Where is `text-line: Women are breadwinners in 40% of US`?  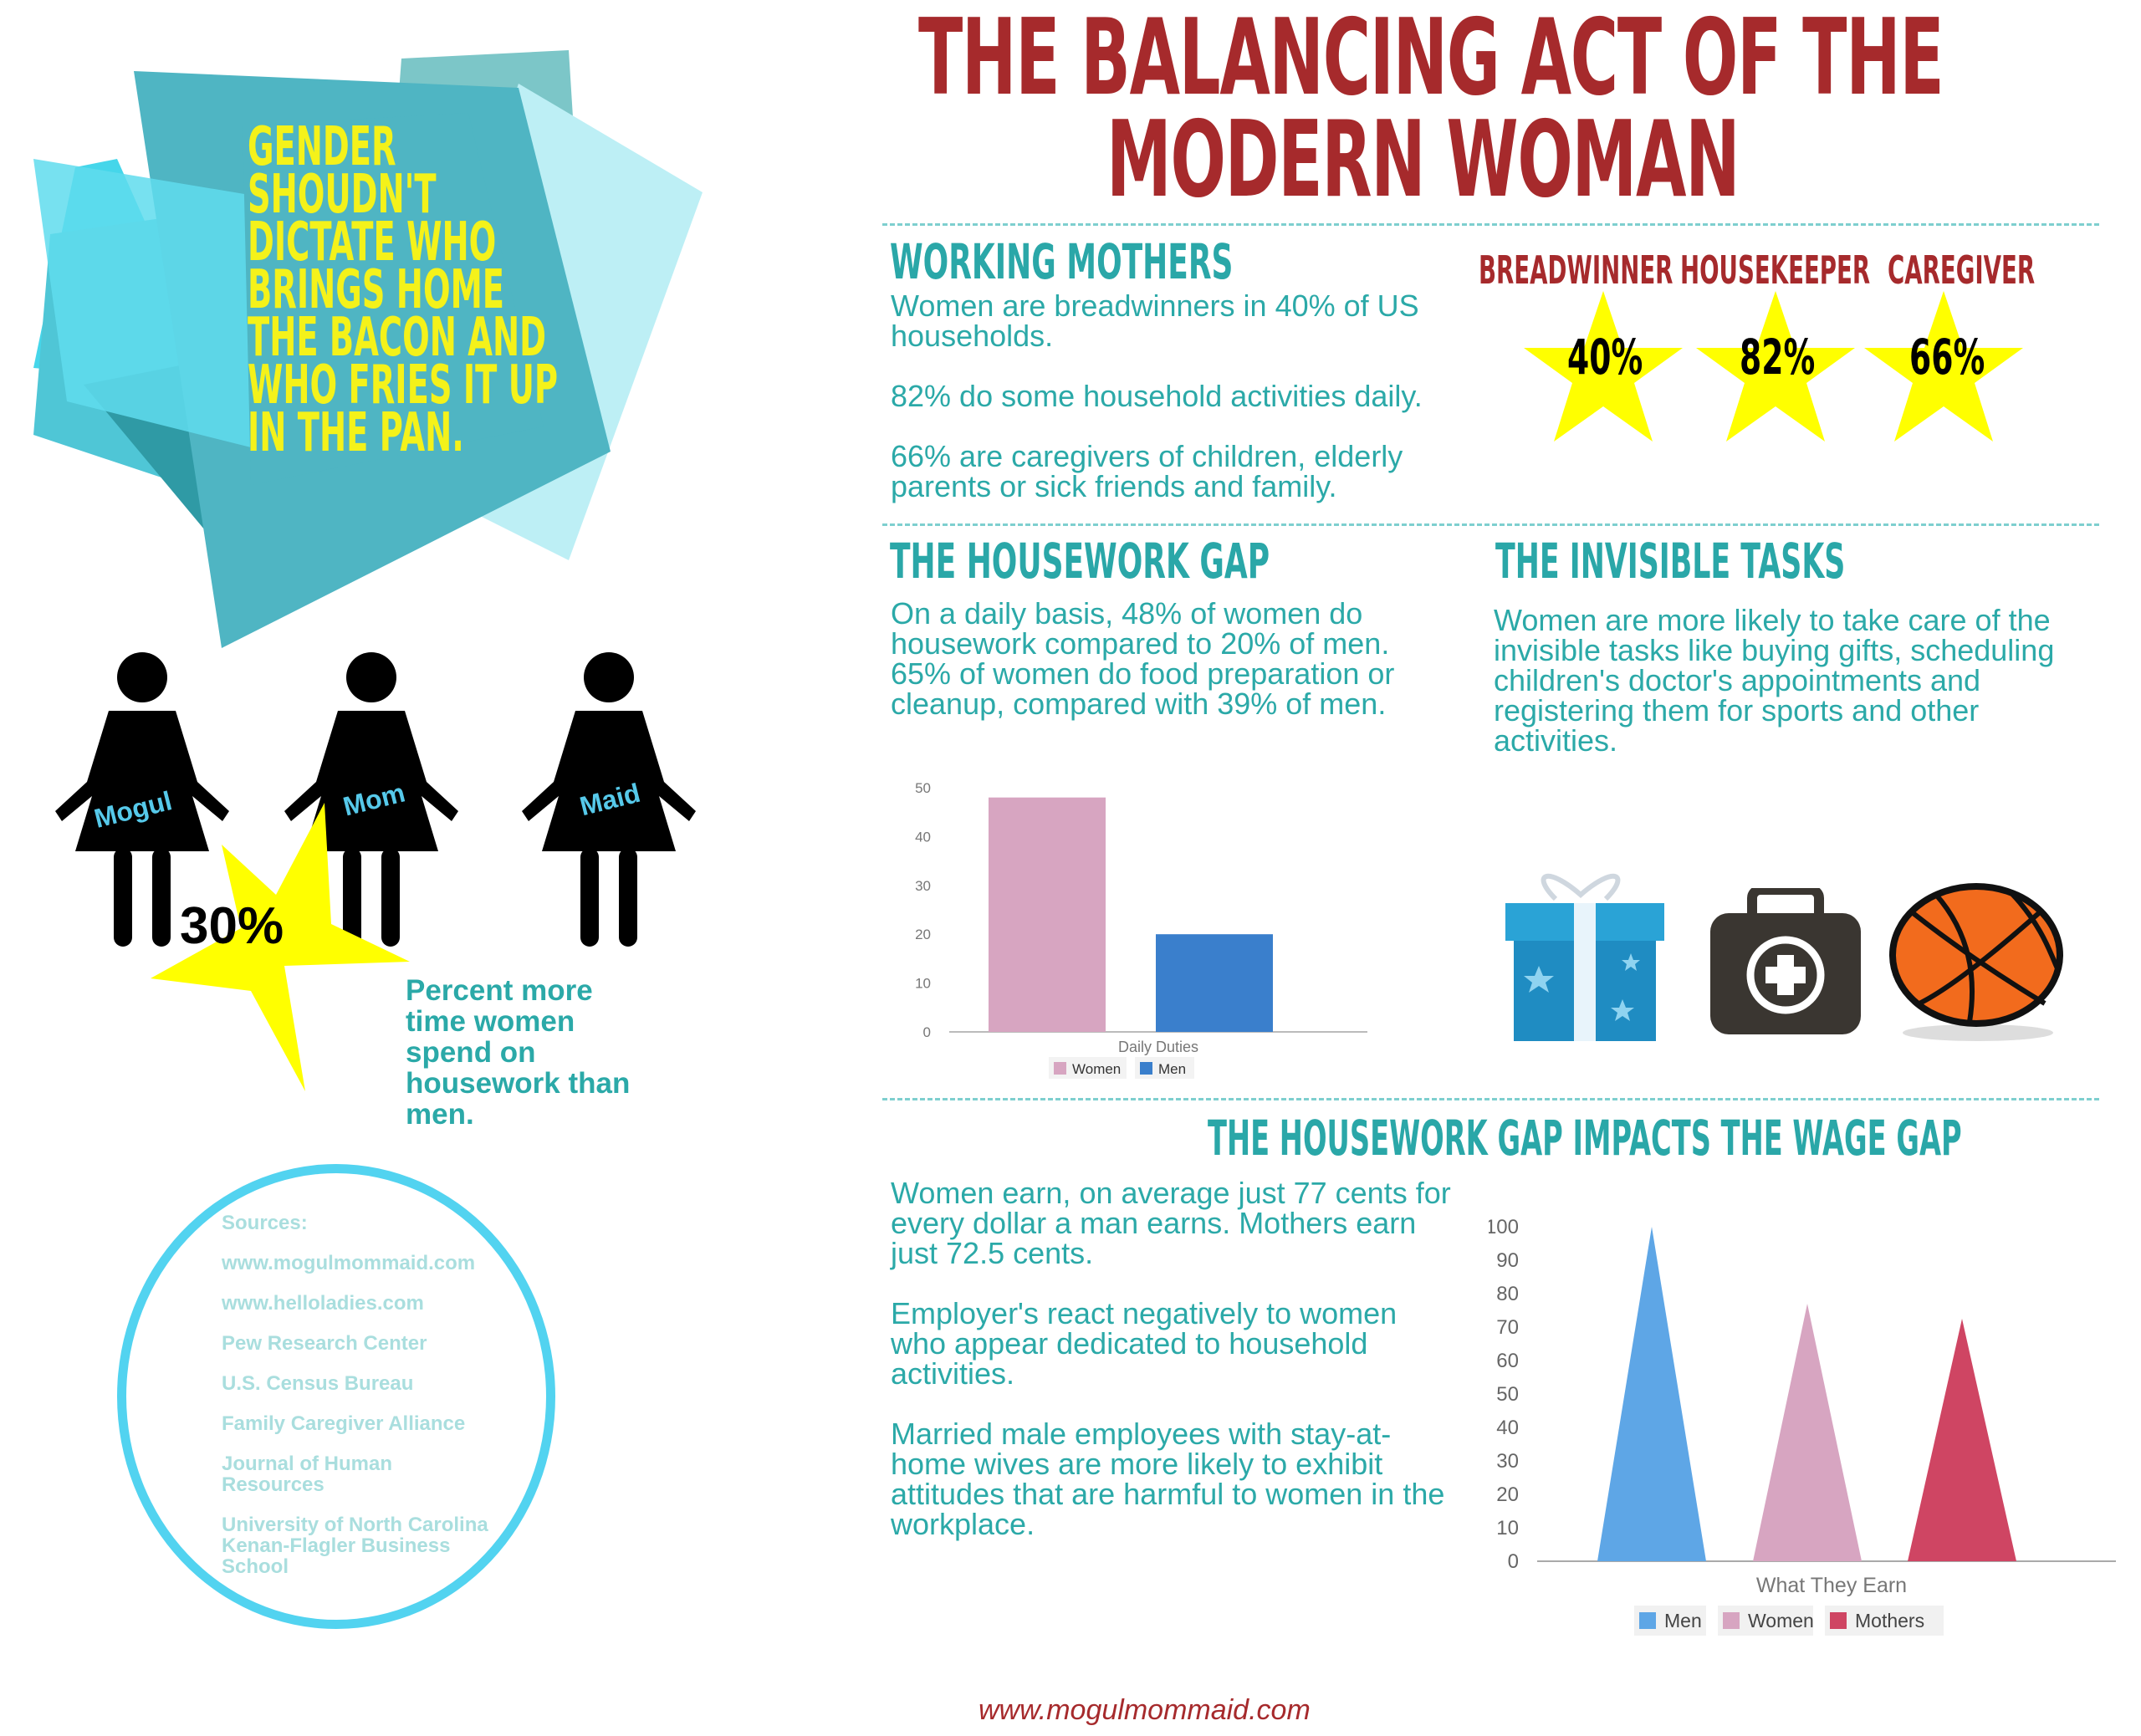 text-line: Women are breadwinners in 40% of US is located at coordinates (1155, 305).